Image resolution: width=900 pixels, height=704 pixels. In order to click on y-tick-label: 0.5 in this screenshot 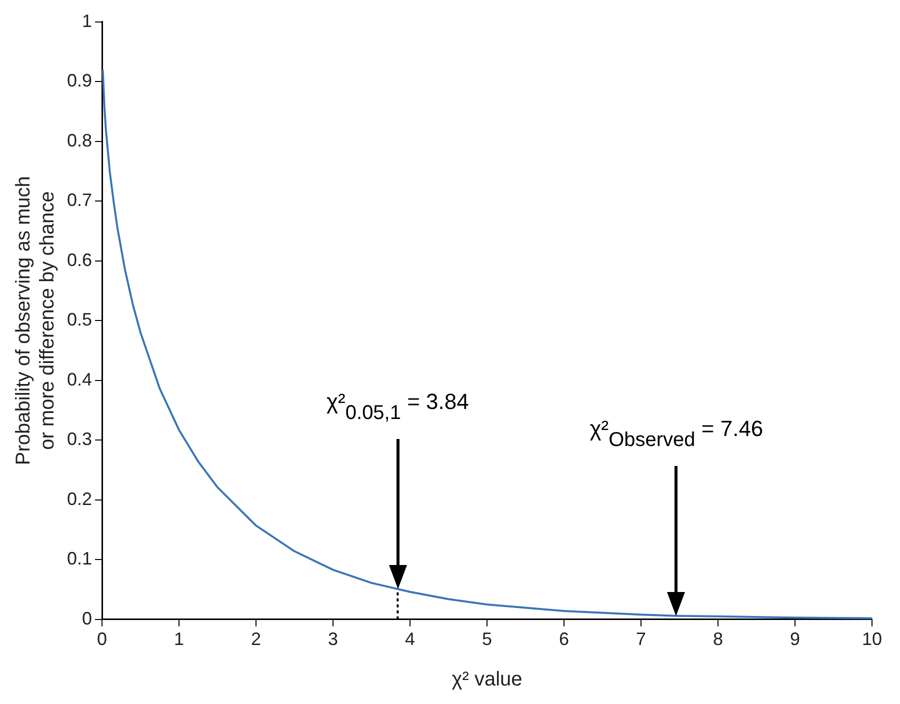, I will do `click(79, 320)`.